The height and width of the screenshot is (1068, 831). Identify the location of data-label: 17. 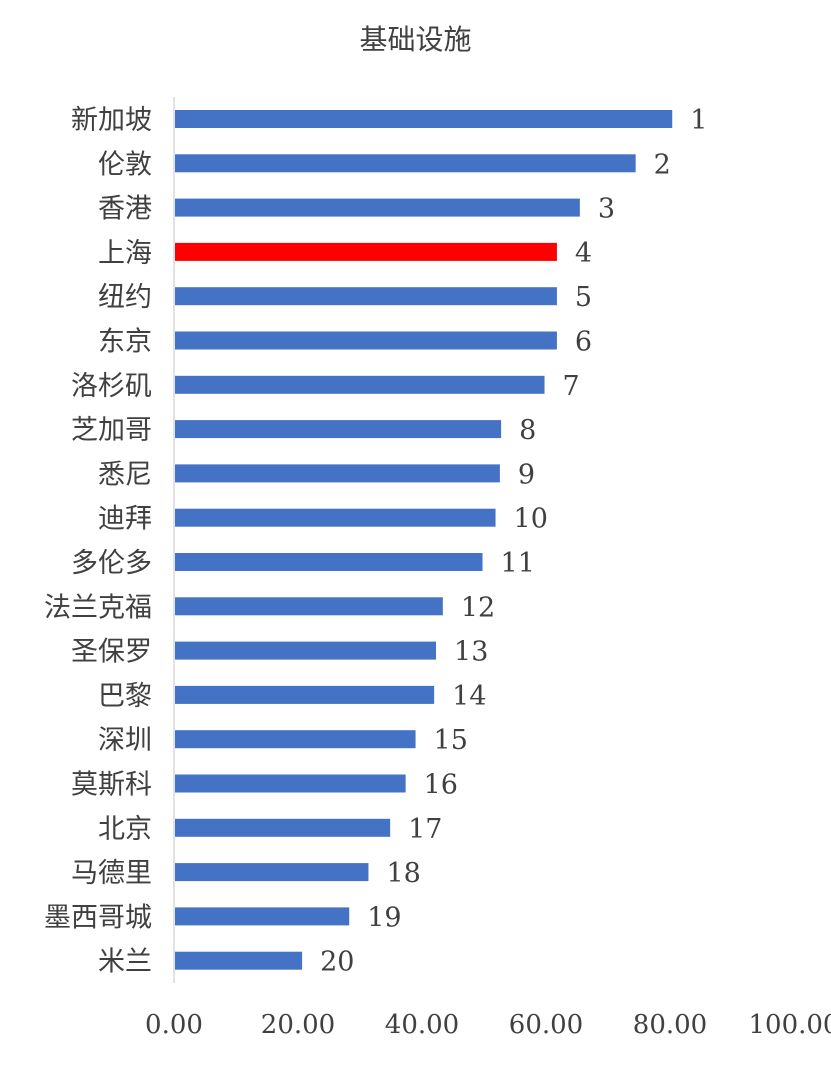
(425, 829).